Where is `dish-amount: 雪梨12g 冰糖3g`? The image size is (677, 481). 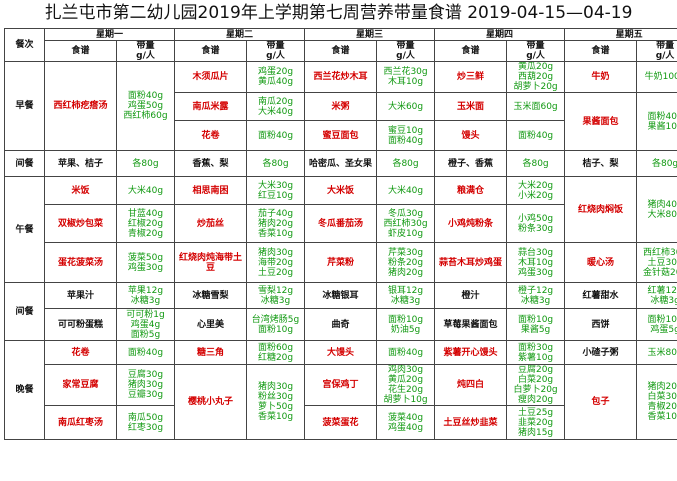
dish-amount: 雪梨12g 冰糖3g is located at coordinates (276, 295).